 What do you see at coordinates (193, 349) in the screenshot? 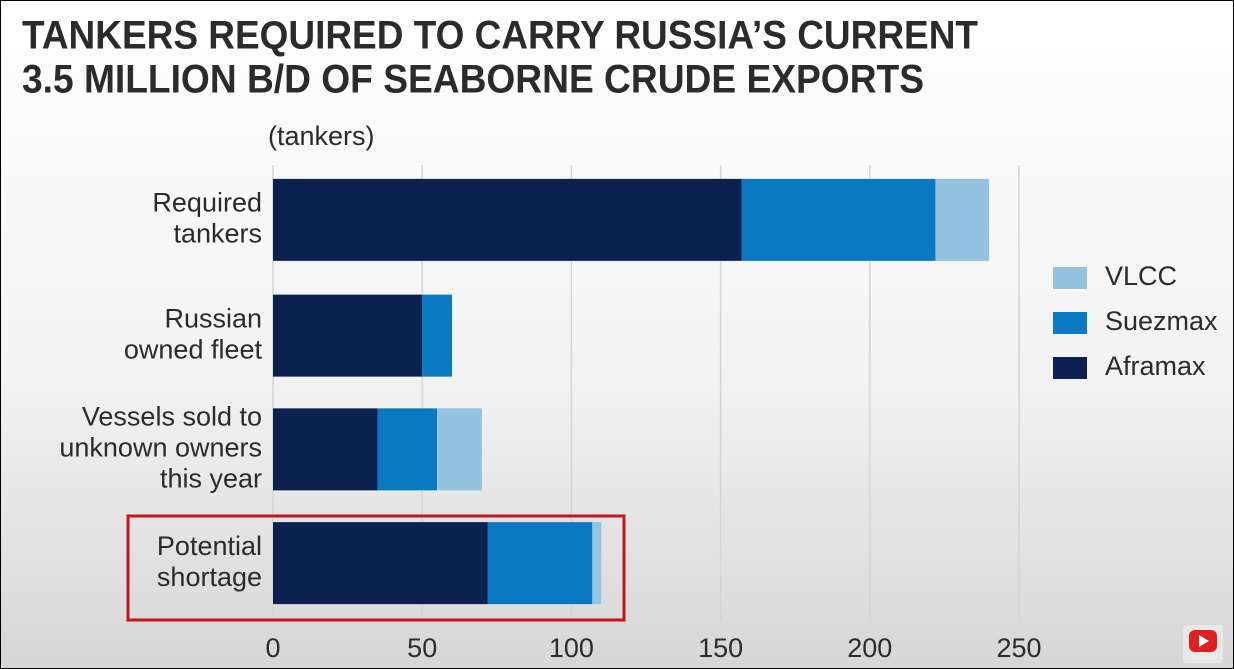
I see `y-tick-label: owned fleet` at bounding box center [193, 349].